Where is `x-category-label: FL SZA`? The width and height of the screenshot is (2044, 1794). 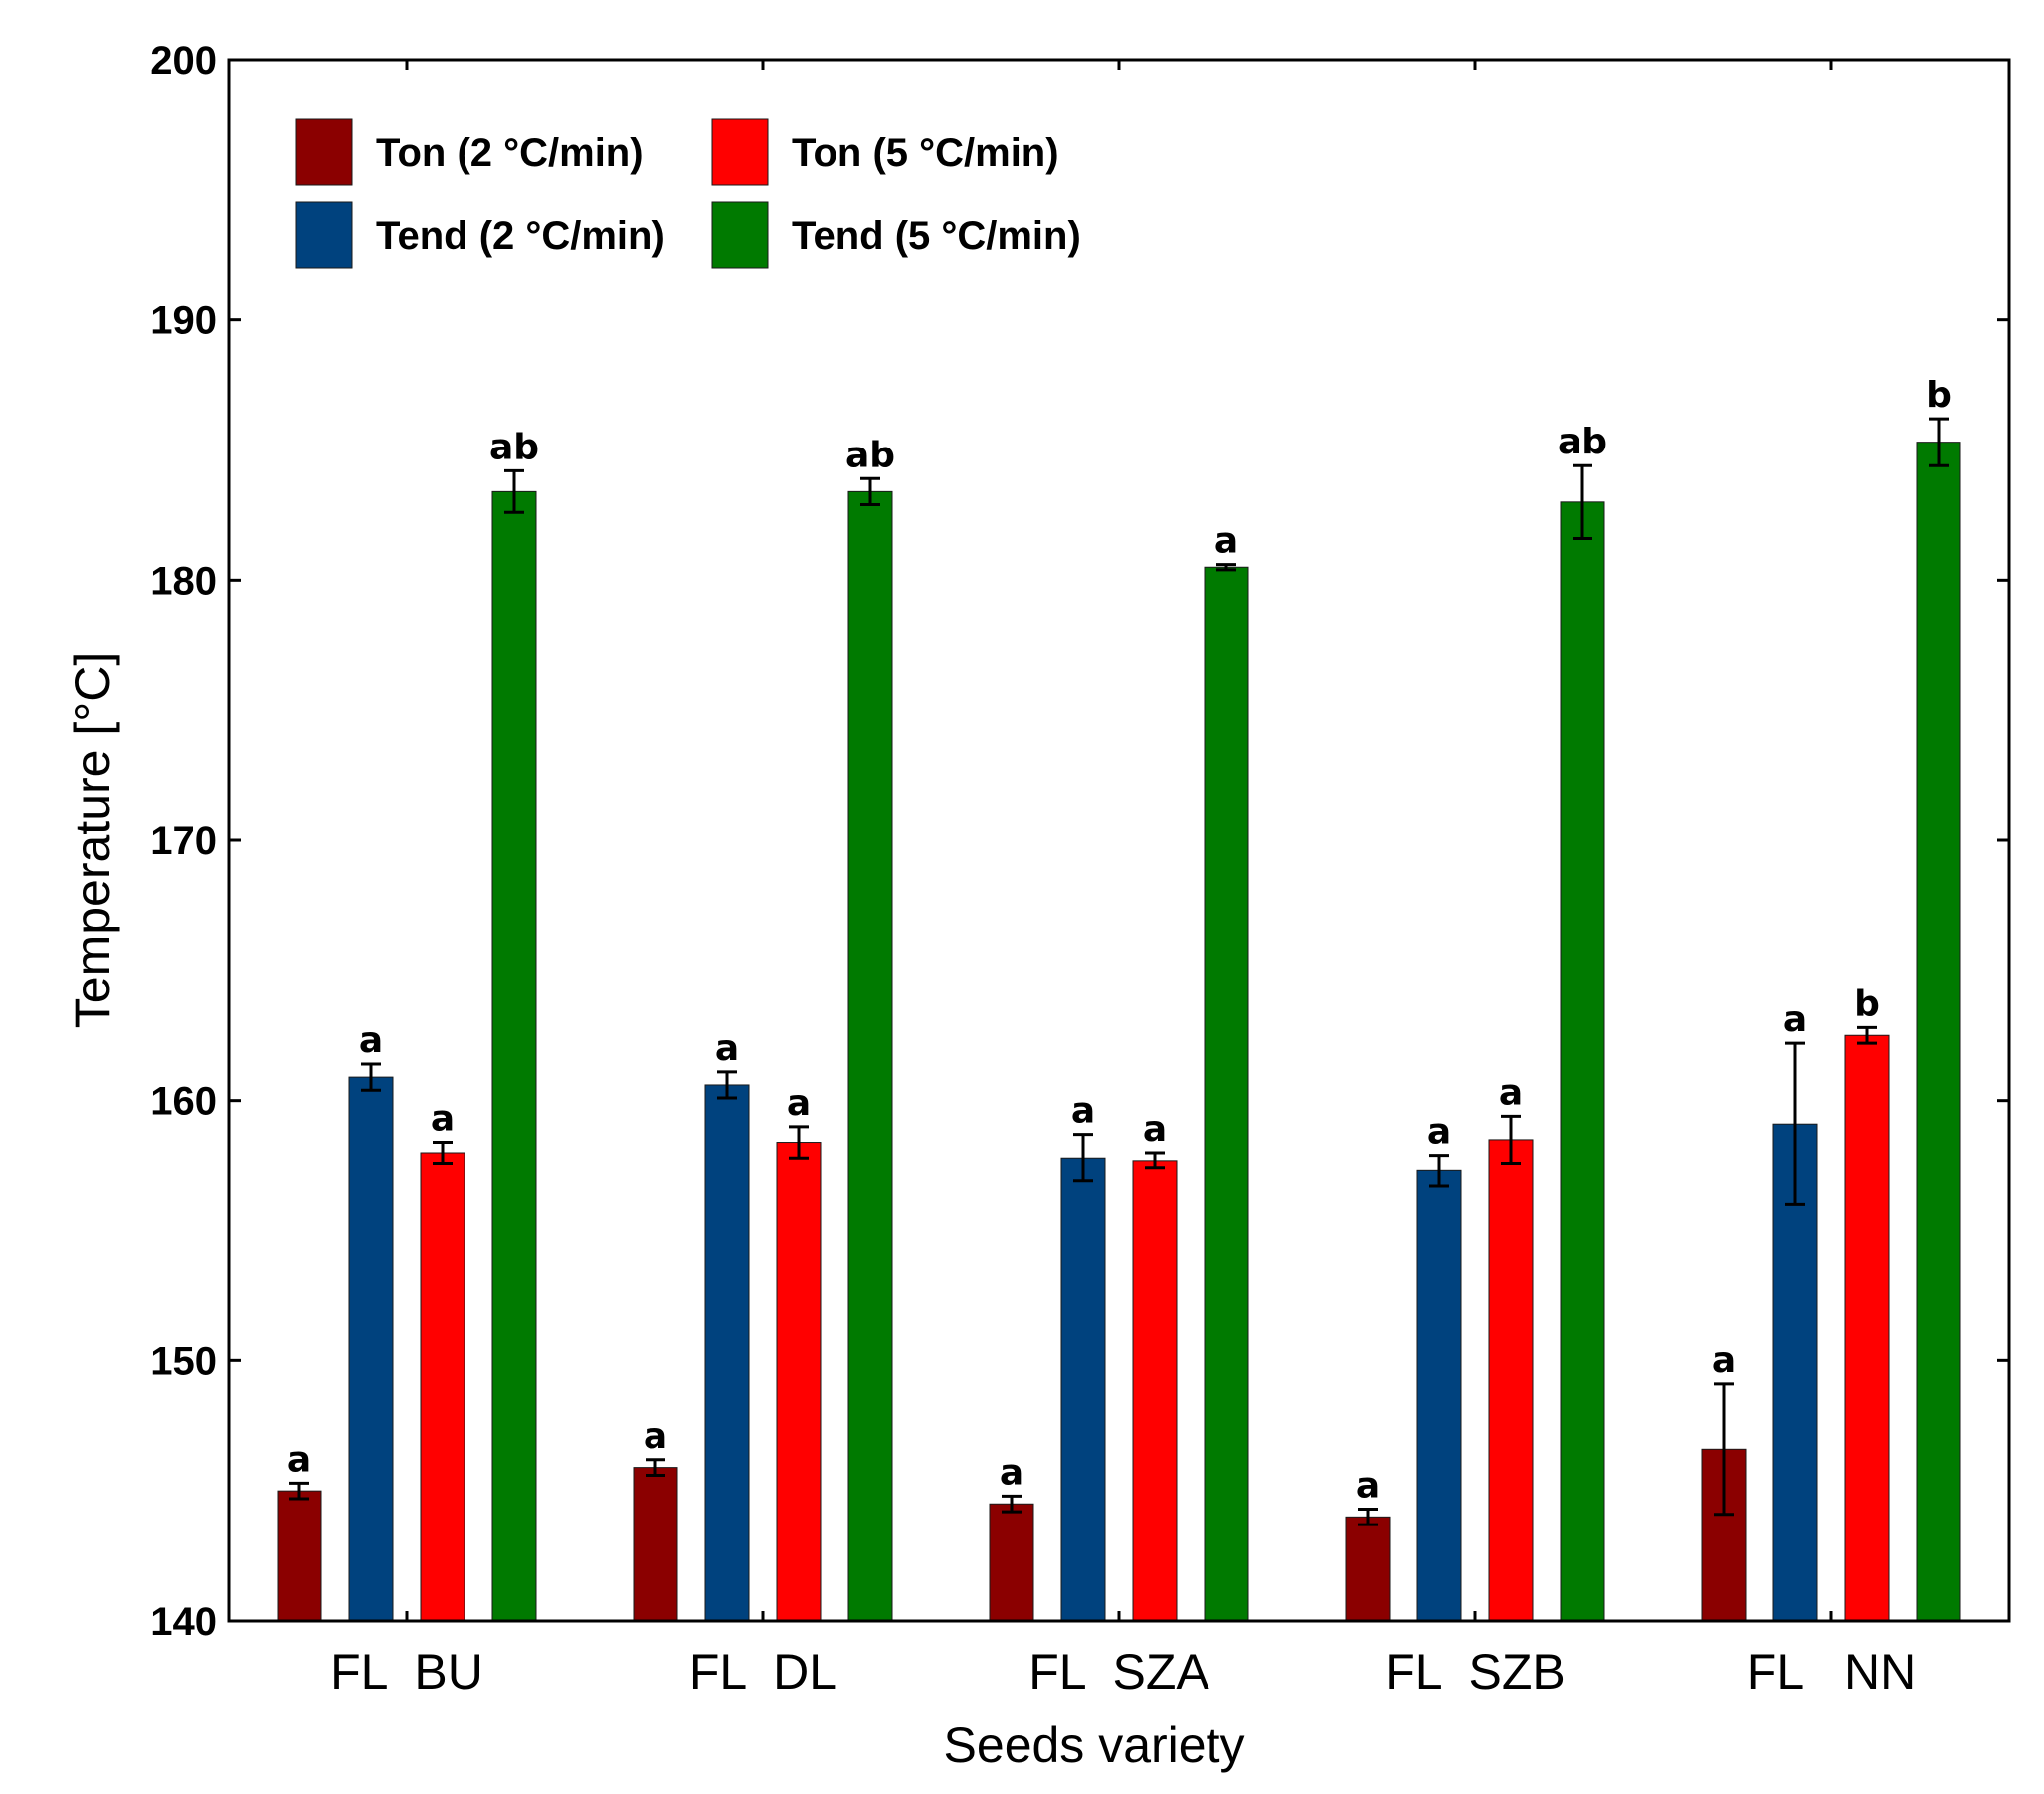 x-category-label: FL SZA is located at coordinates (1119, 1672).